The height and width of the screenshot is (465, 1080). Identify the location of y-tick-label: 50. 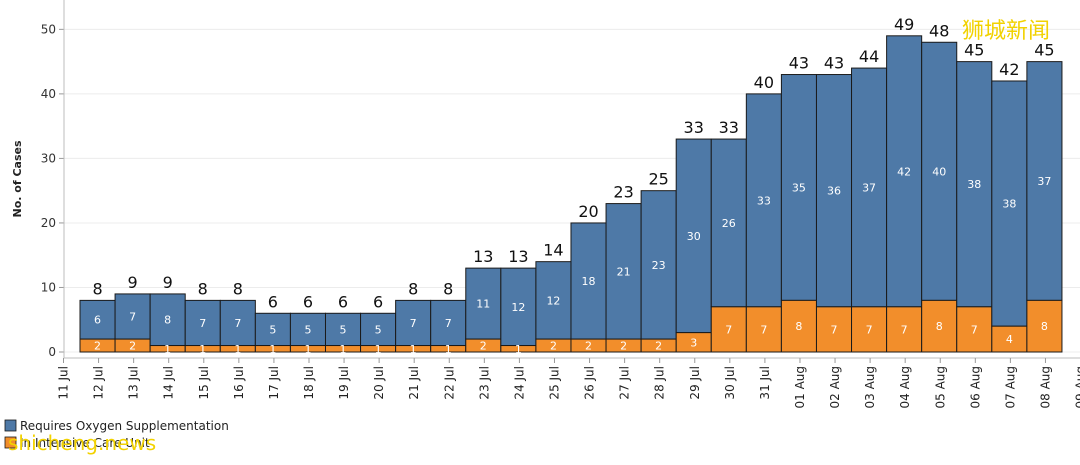
(48, 29).